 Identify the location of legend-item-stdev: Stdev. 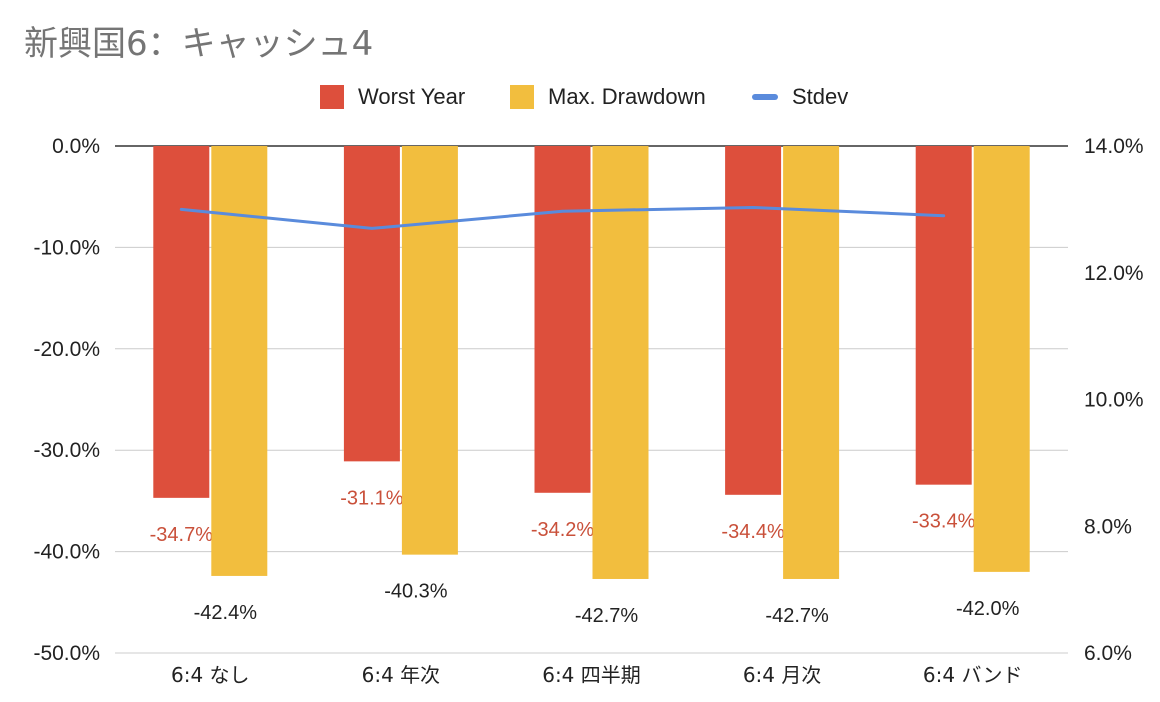
(800, 97).